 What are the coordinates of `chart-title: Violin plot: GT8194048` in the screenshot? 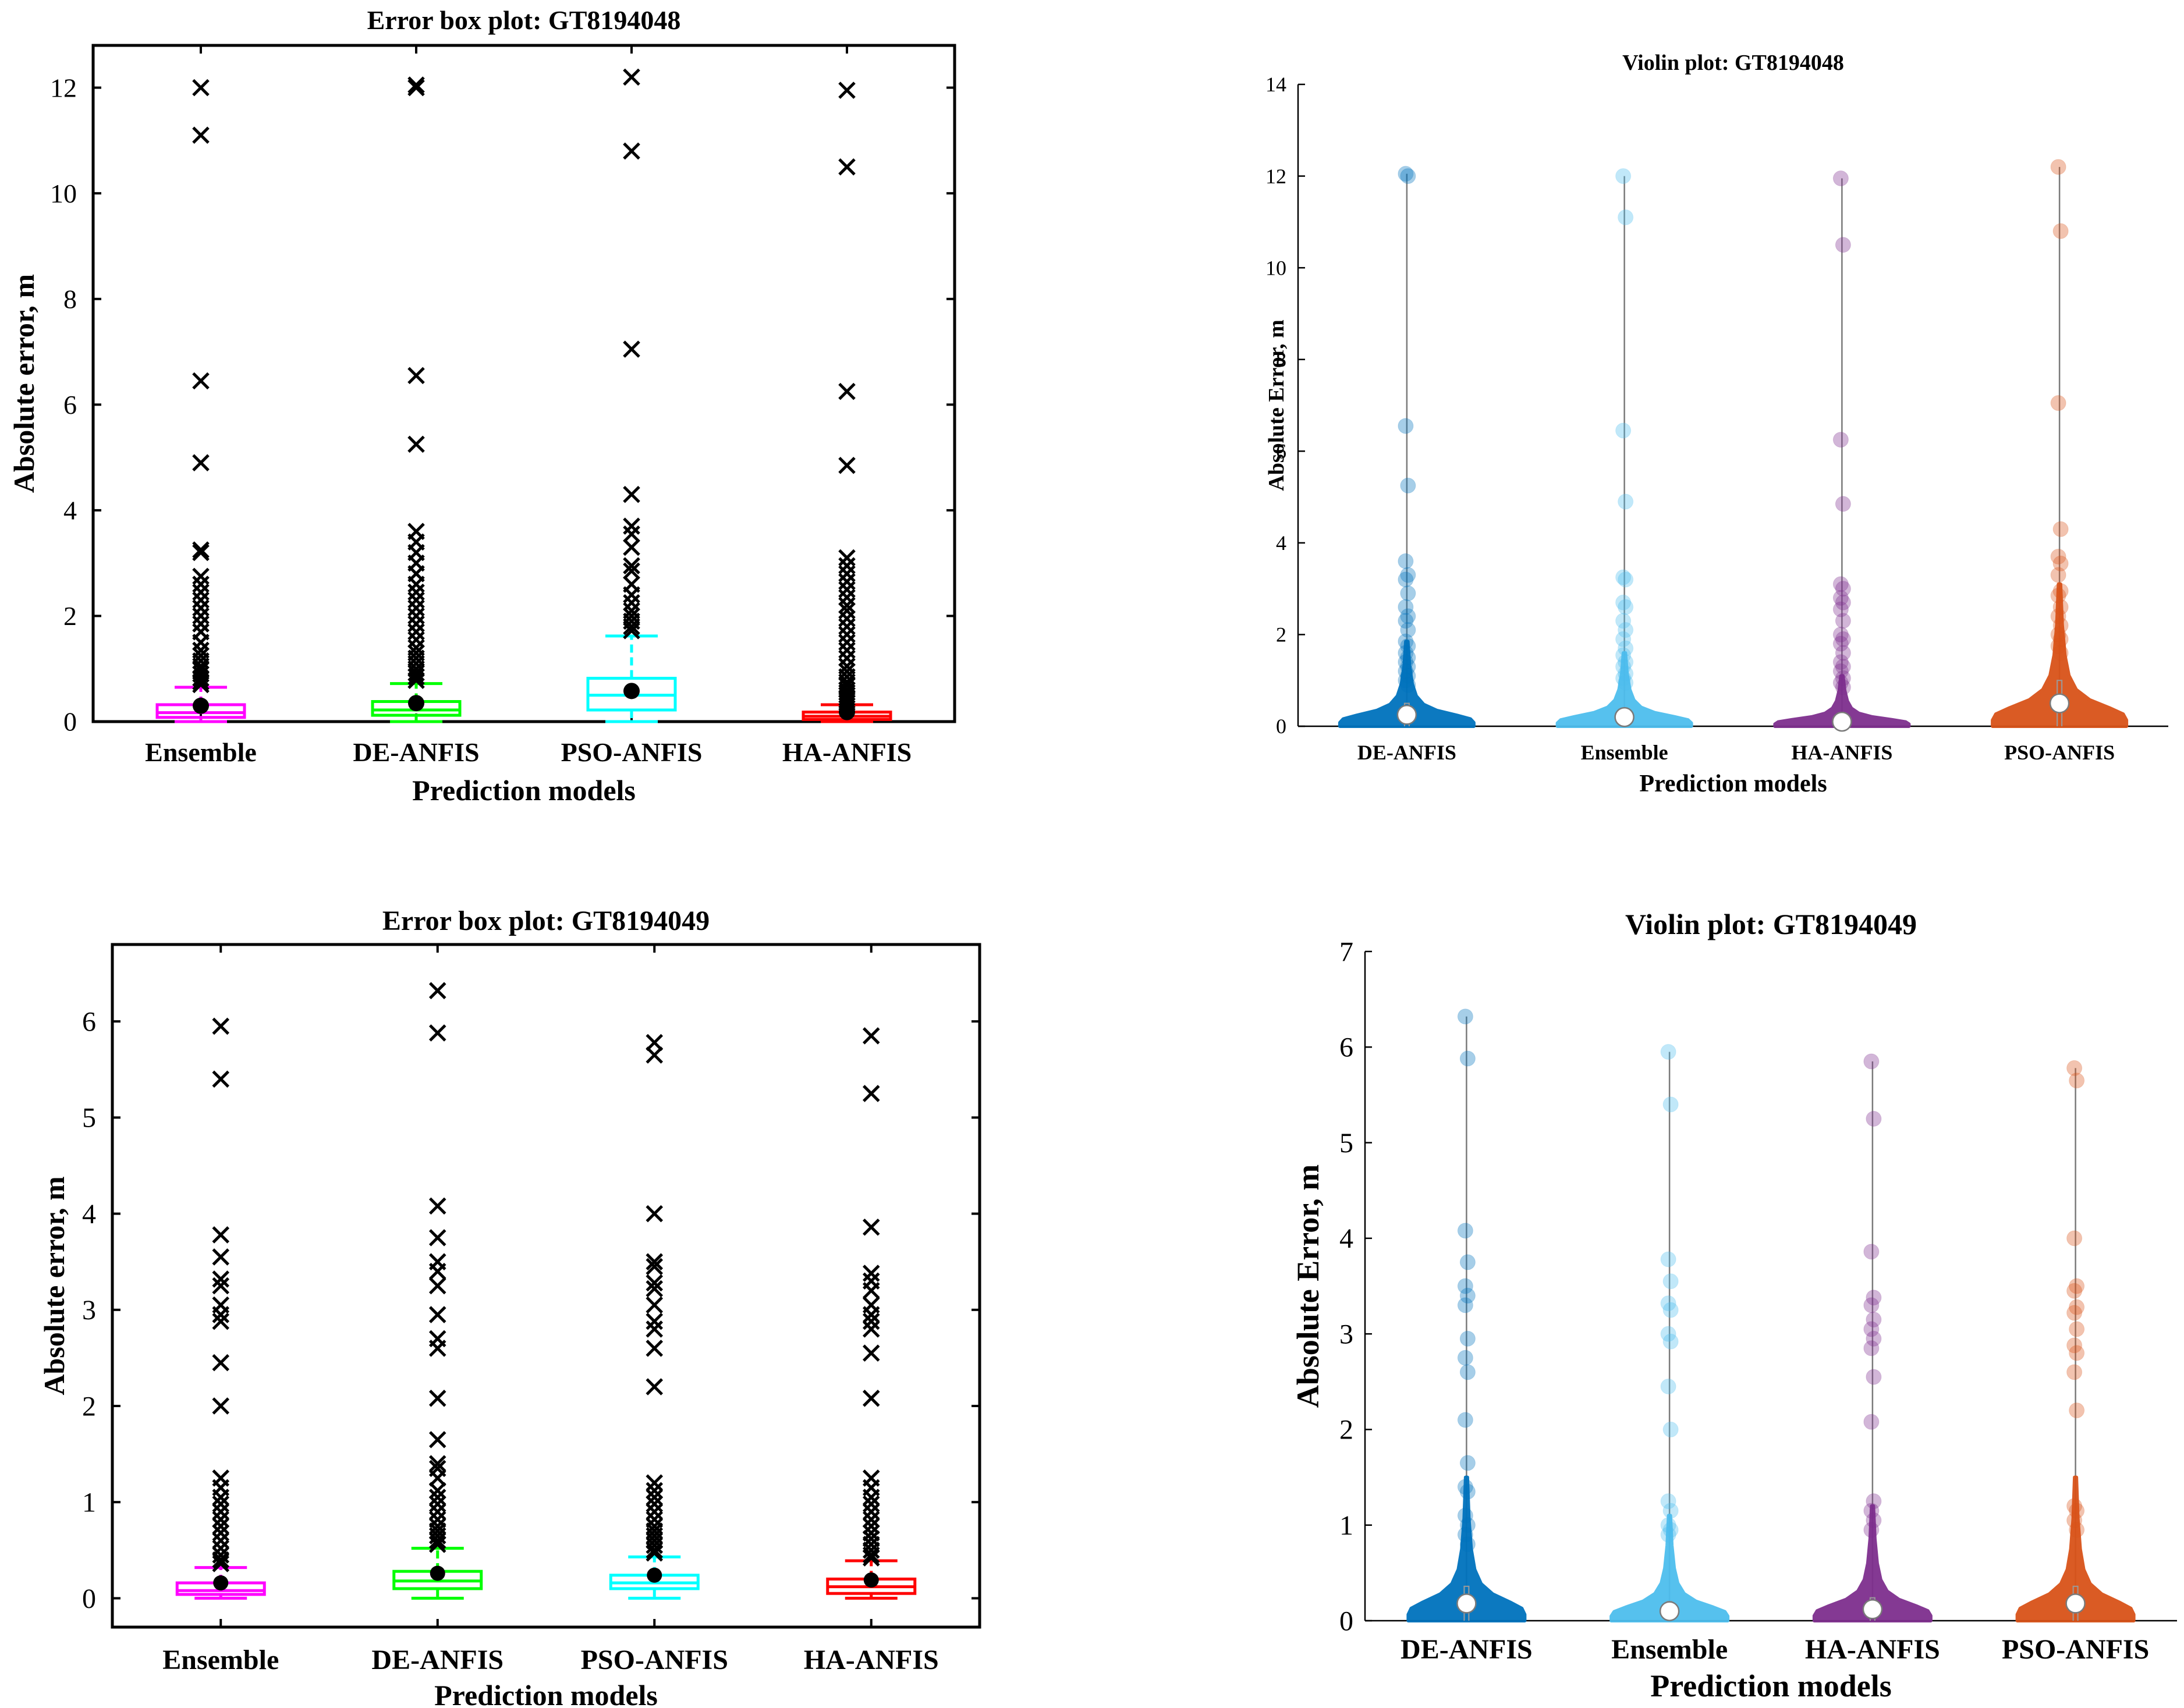 It's located at (1733, 63).